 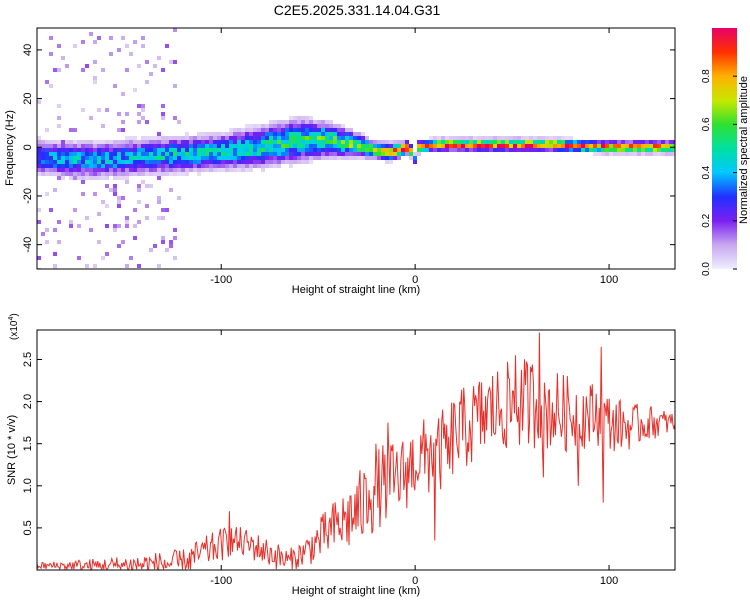 I want to click on snr-y-axis-label: SNR (10 * v/v), so click(x=12, y=450).